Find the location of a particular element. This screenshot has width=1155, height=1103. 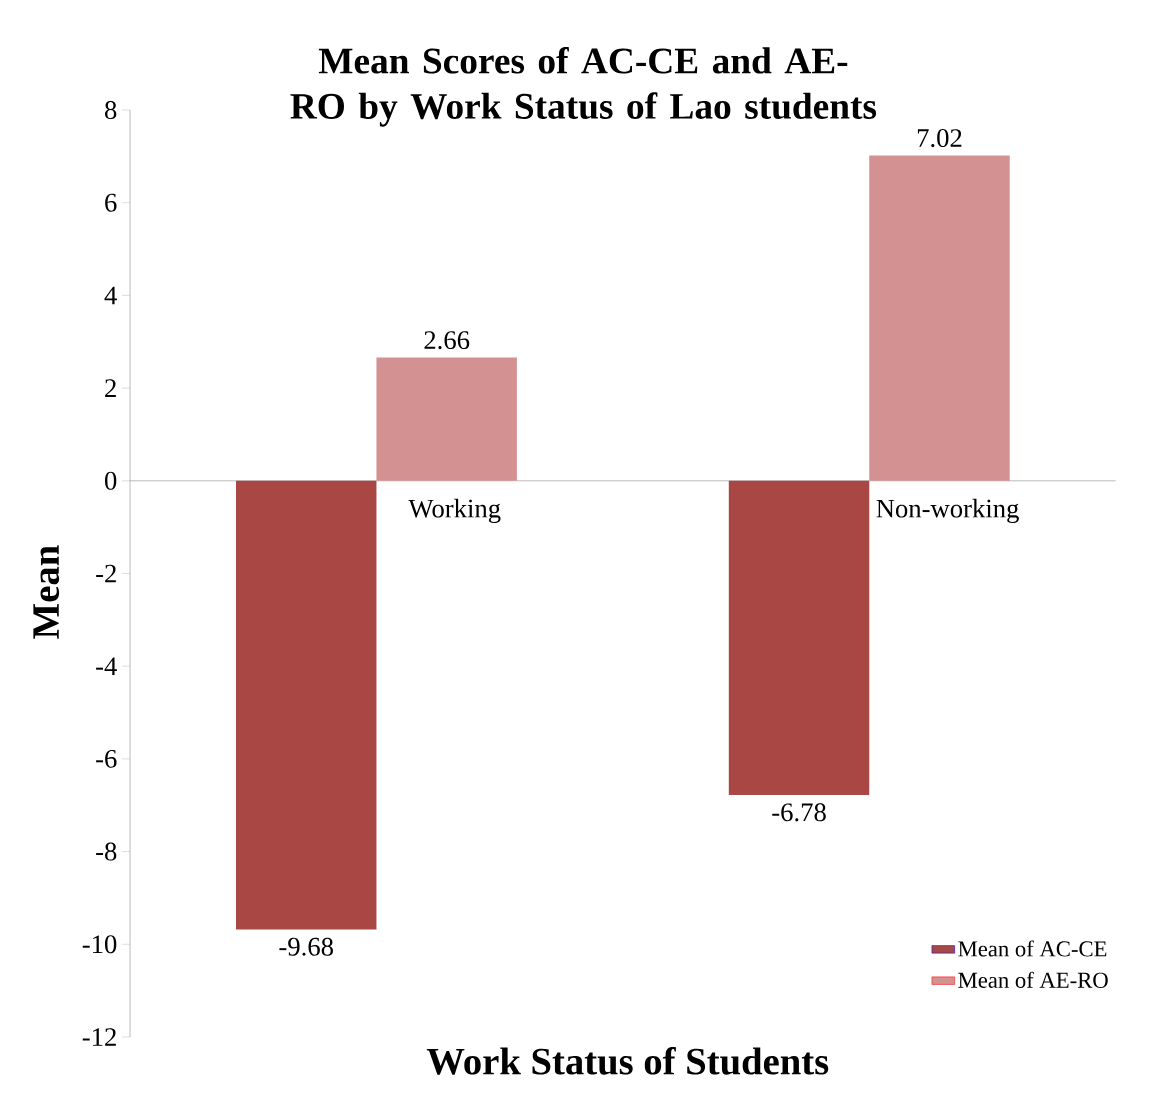

y-tick-label: -8 is located at coordinates (106, 851).